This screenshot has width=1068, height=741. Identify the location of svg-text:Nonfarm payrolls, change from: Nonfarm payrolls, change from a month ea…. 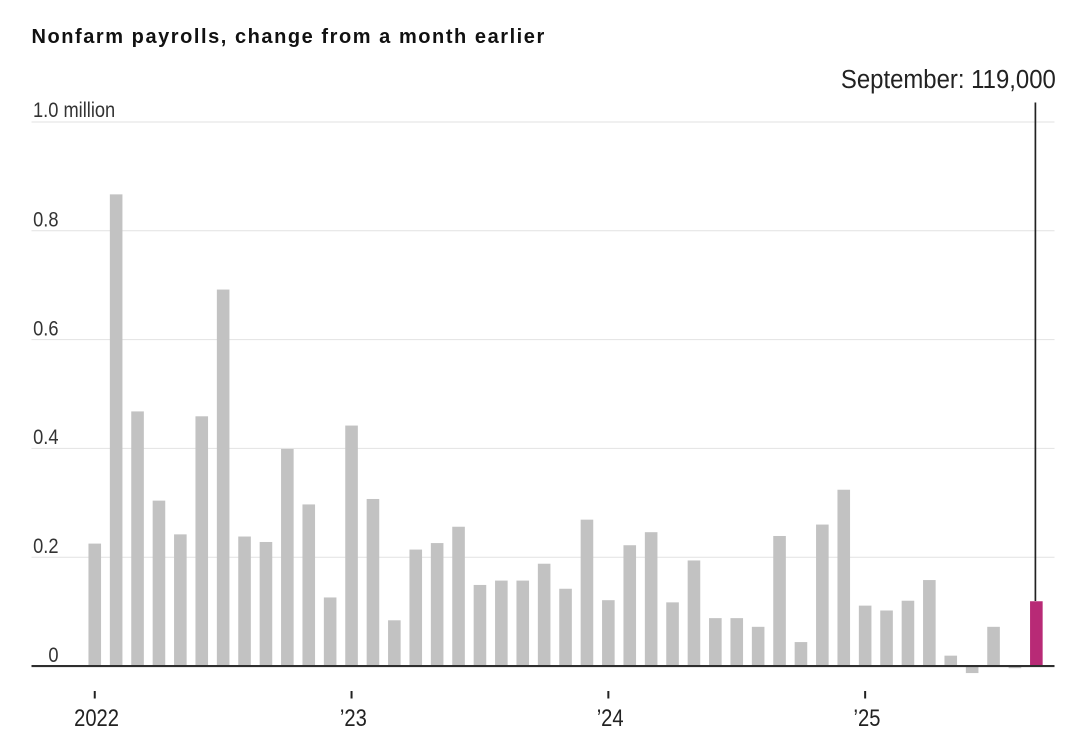
(289, 37).